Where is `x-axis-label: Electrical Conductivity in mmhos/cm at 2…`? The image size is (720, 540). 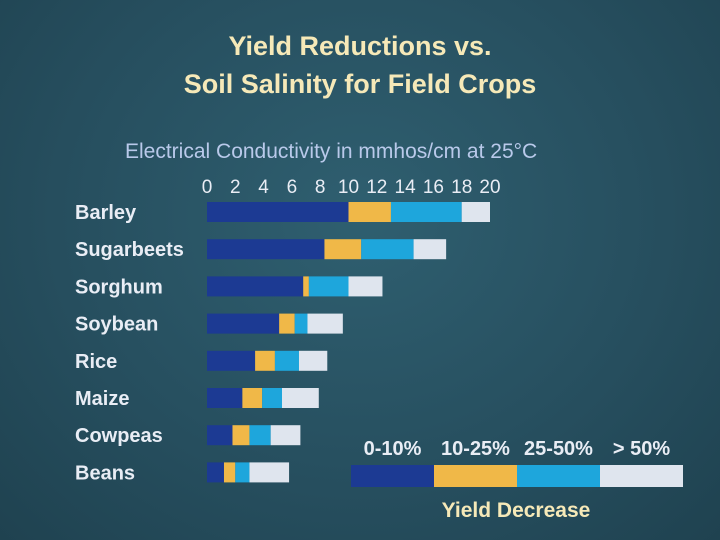 x-axis-label: Electrical Conductivity in mmhos/cm at 2… is located at coordinates (331, 151).